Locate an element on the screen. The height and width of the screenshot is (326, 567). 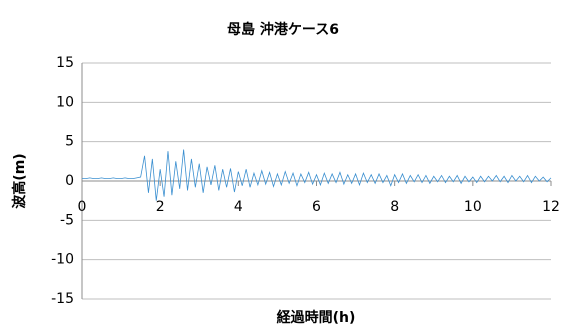
y-tick-label: 0 is located at coordinates (69, 181).